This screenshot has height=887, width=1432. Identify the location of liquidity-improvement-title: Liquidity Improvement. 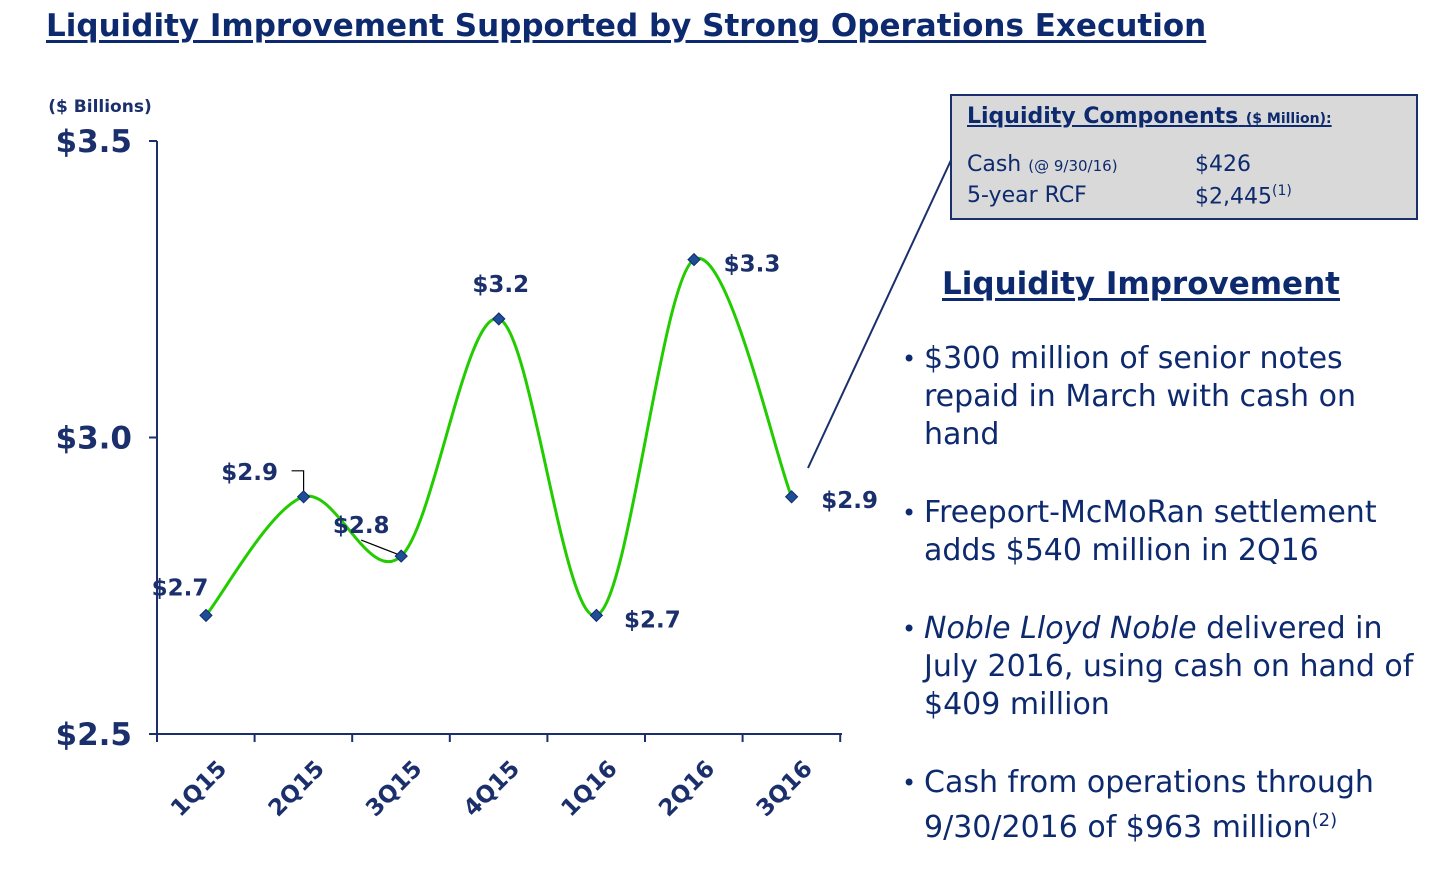
(1141, 284).